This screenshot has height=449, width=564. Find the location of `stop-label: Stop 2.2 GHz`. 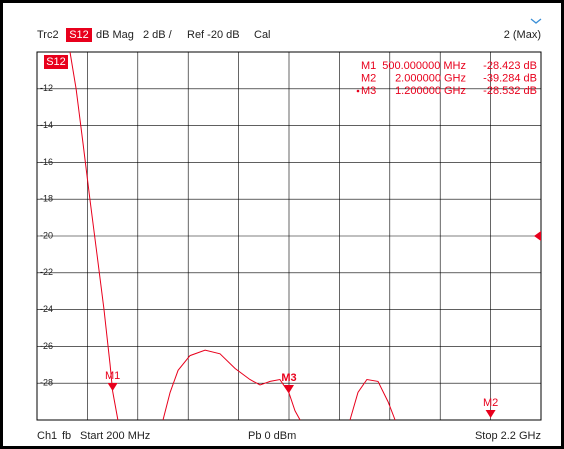

stop-label: Stop 2.2 GHz is located at coordinates (508, 436).